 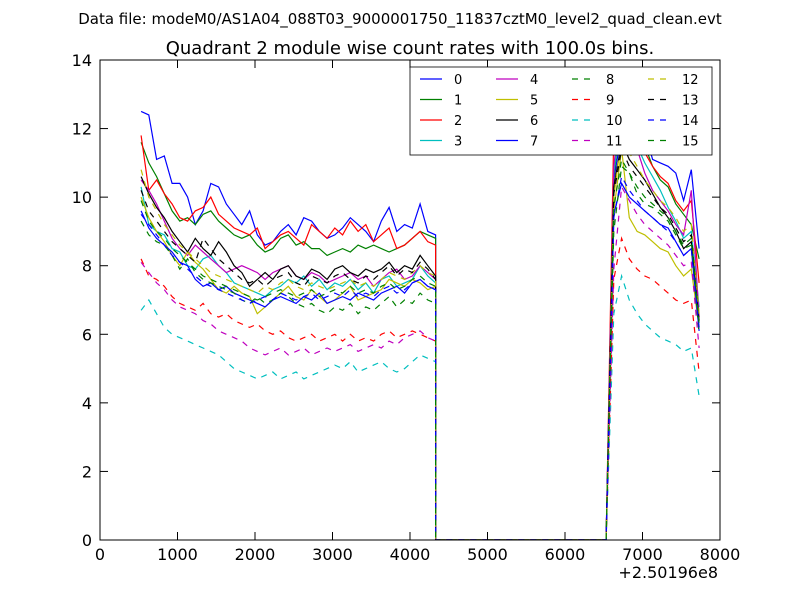 I want to click on x-tick-label: 4000, so click(x=410, y=554).